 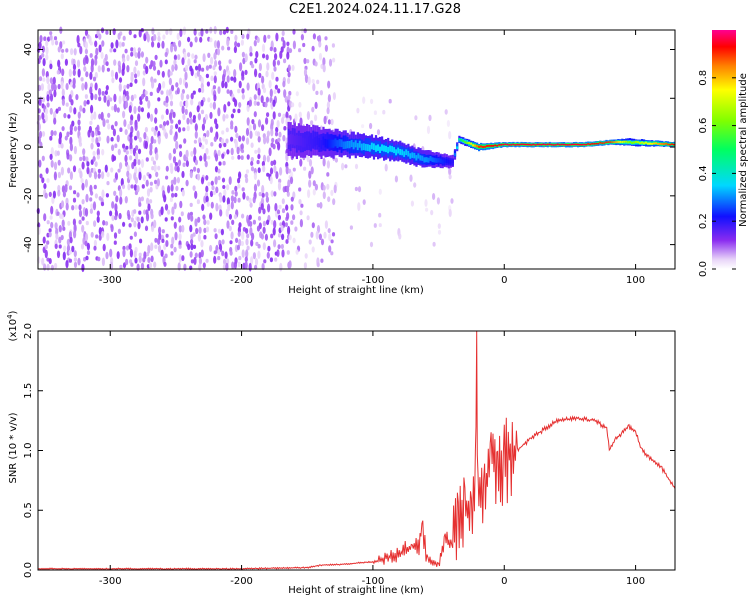 What do you see at coordinates (28, 331) in the screenshot?
I see `y-tick-label: 2.0` at bounding box center [28, 331].